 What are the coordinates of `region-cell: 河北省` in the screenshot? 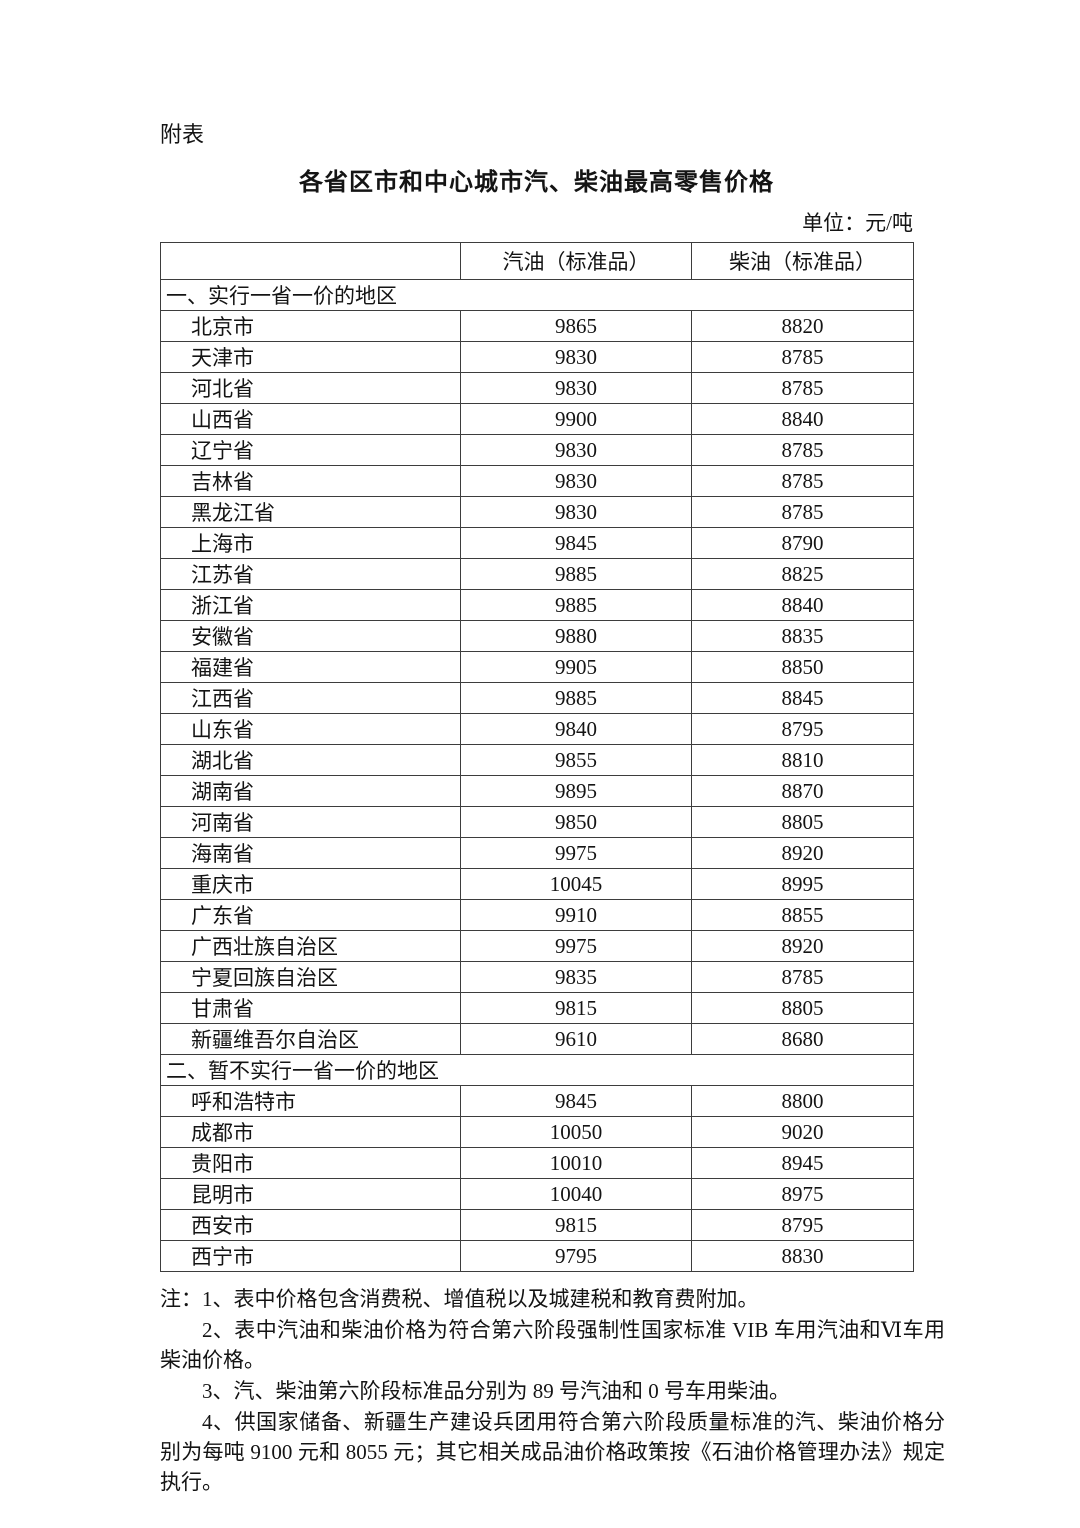 It's located at (310, 388).